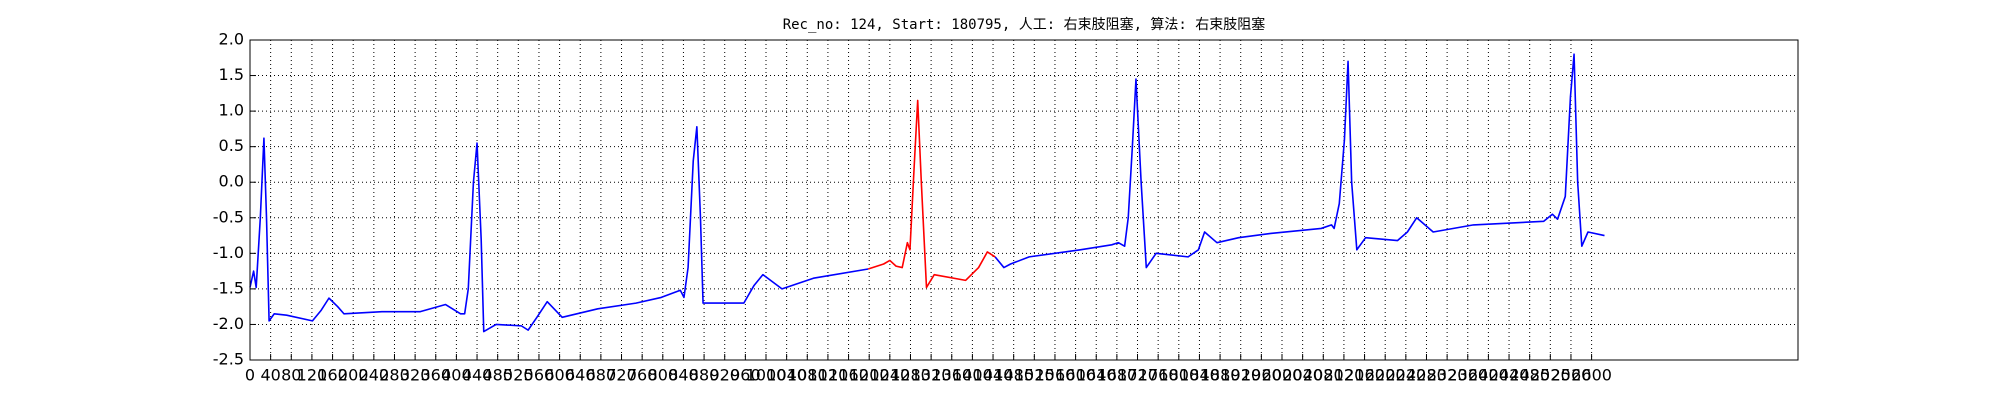  Describe the element at coordinates (1302, 375) in the screenshot. I see `x-tick-label: 2040` at that location.